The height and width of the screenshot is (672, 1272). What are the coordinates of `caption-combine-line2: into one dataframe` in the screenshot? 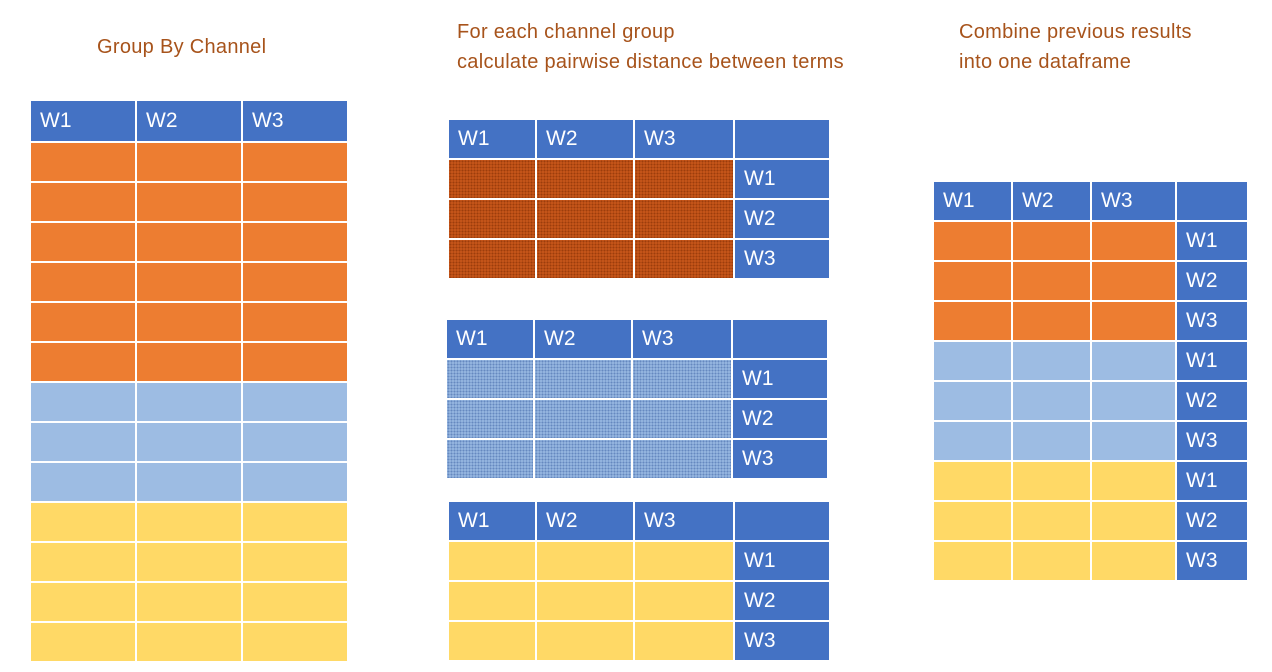 It's located at (1045, 62).